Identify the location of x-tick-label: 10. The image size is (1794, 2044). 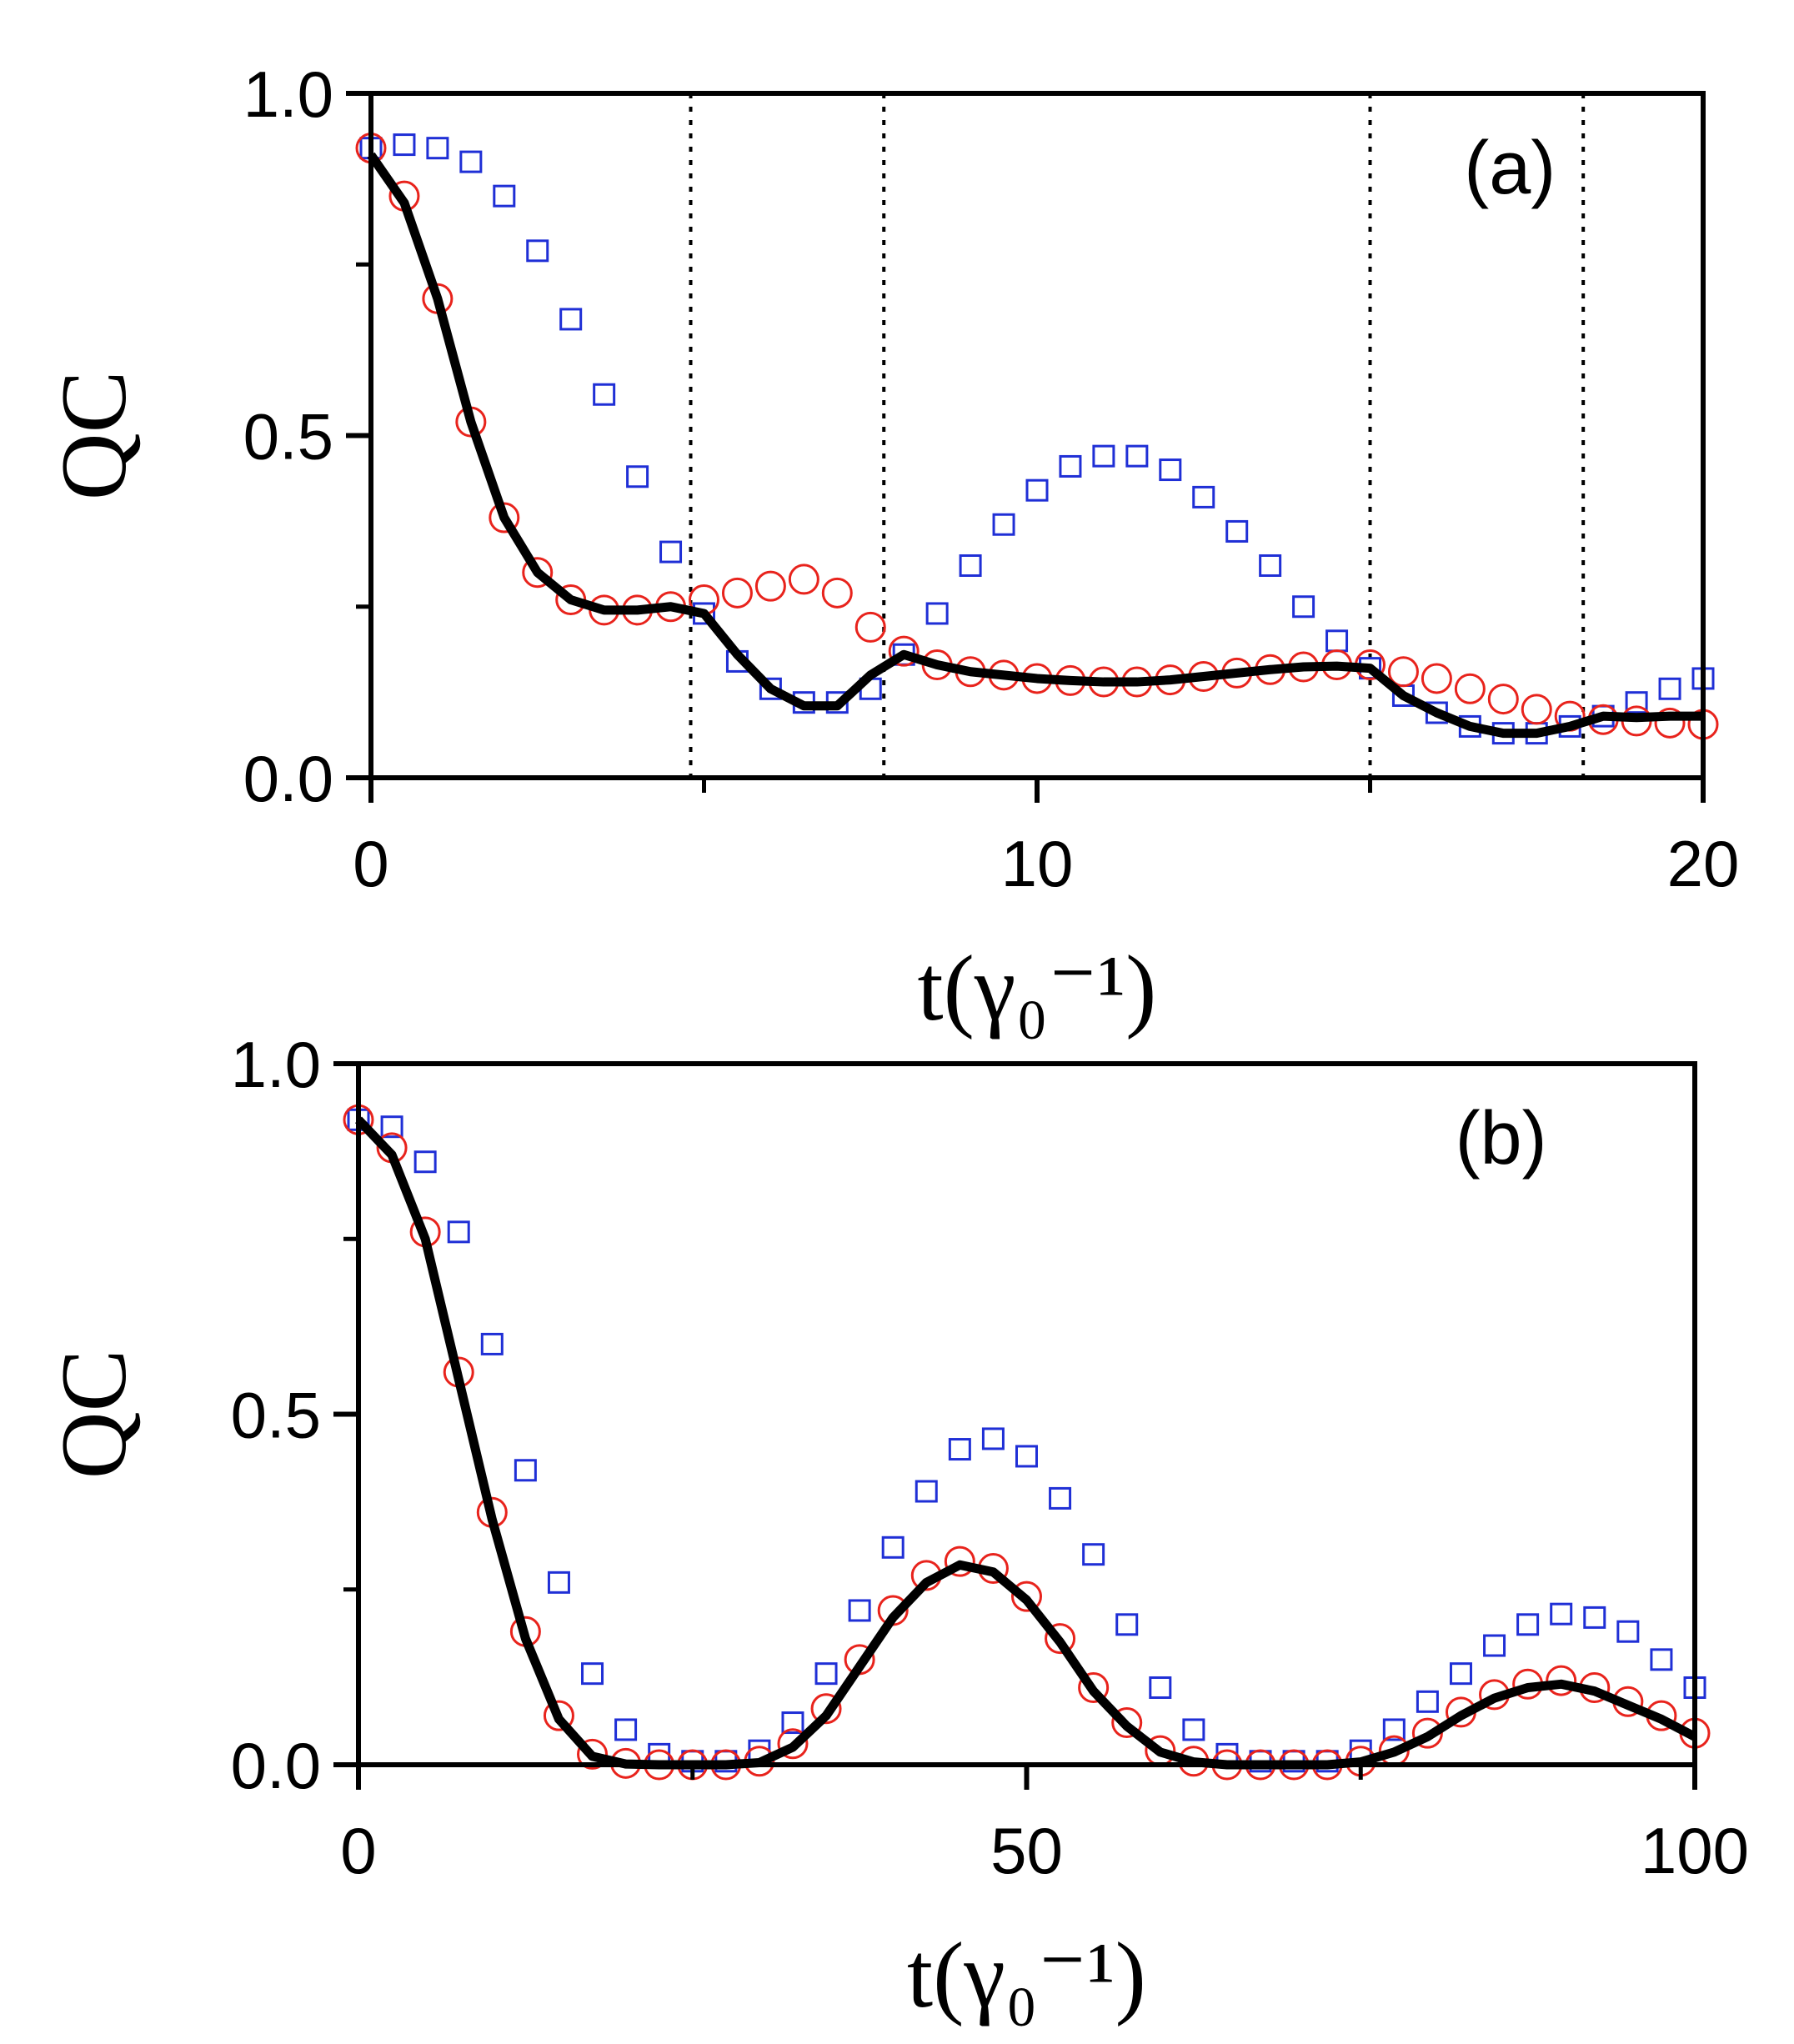
(1037, 864).